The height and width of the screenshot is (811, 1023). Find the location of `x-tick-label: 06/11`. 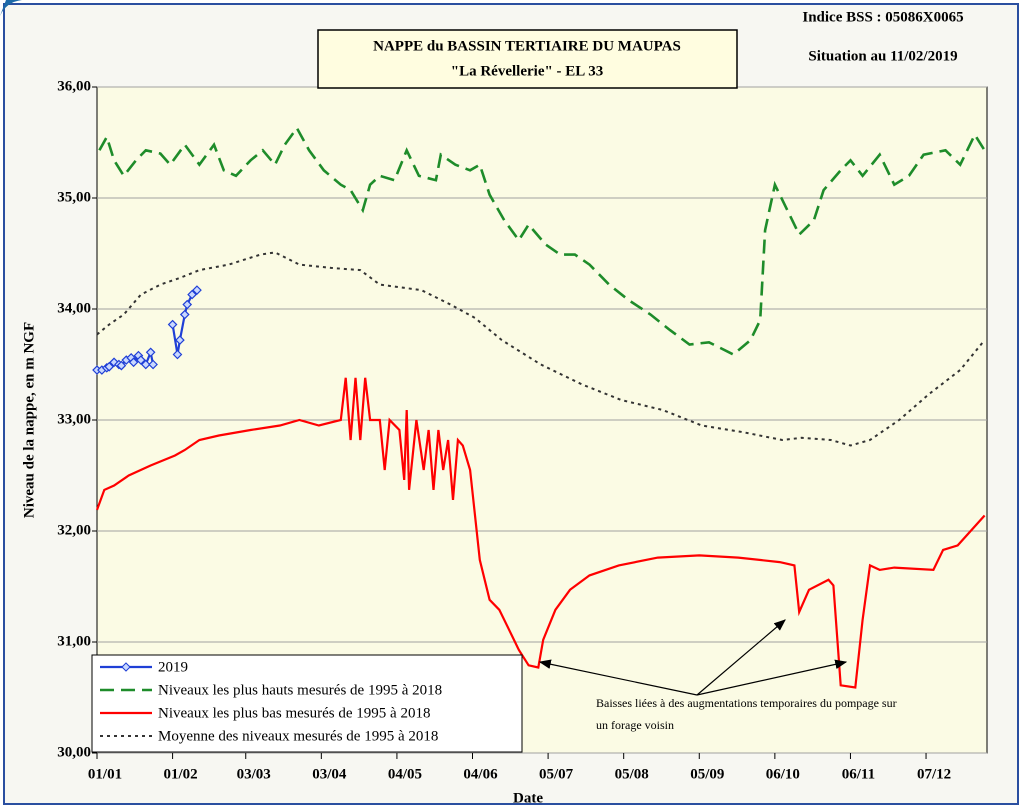

x-tick-label: 06/11 is located at coordinates (858, 774).